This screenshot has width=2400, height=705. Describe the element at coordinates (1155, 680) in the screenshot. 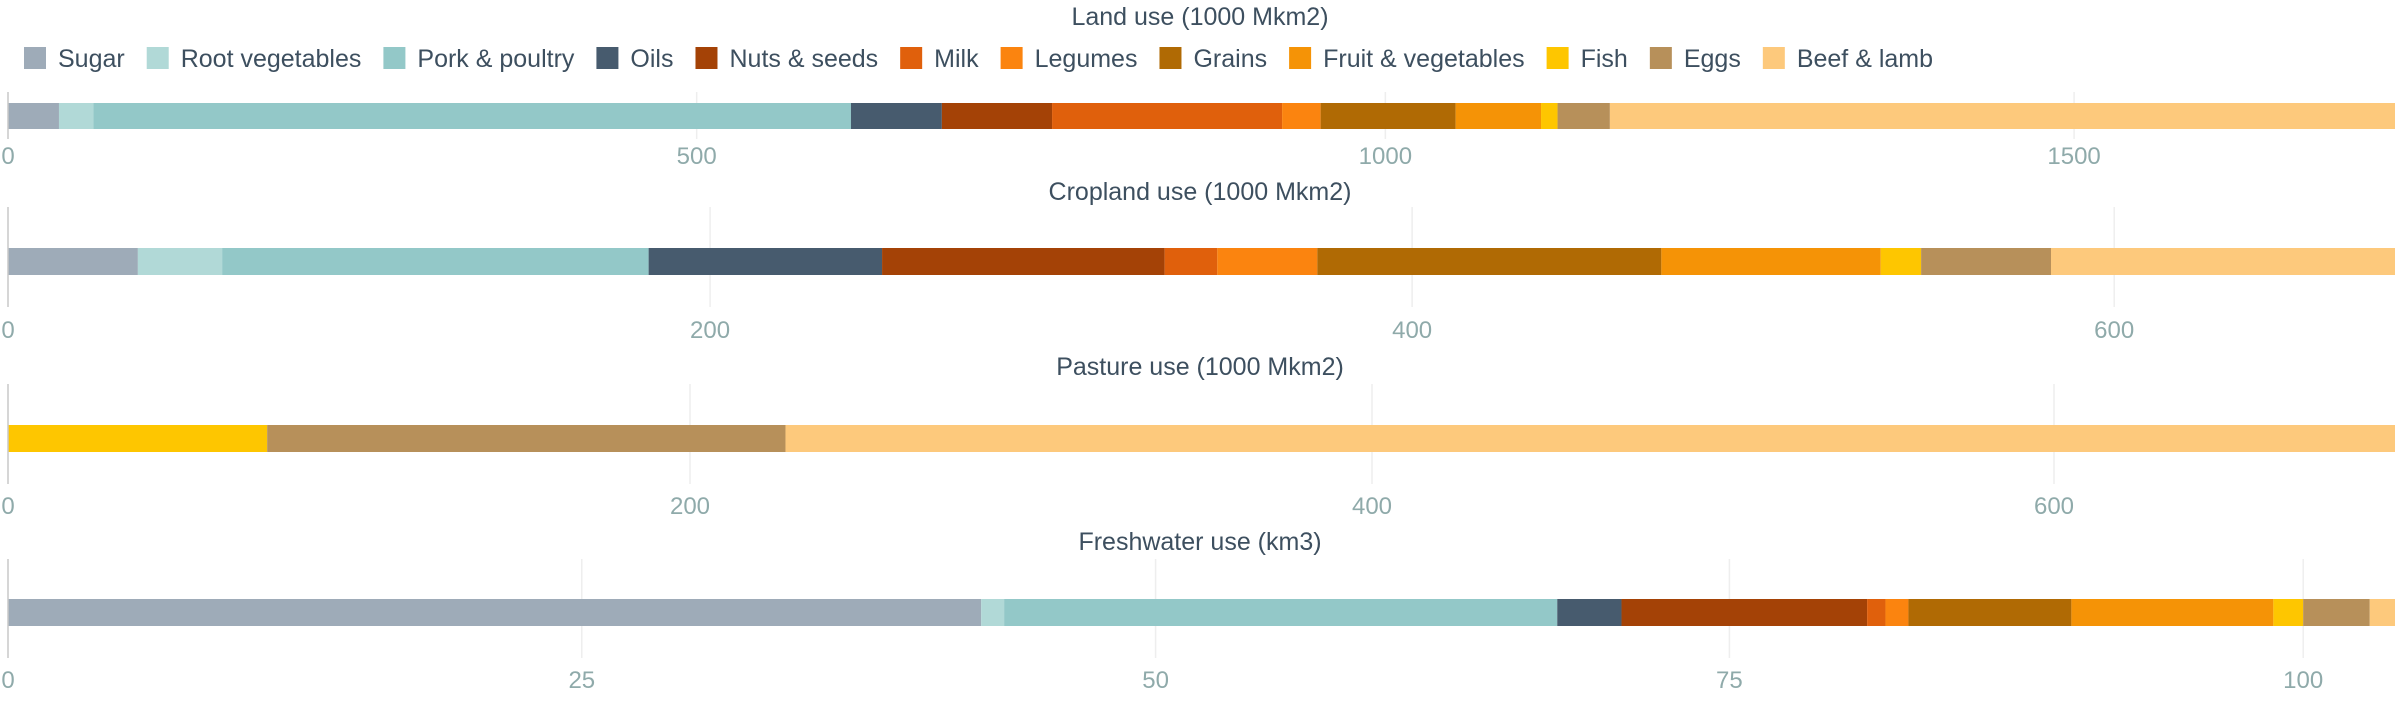

I see `tick-label: 50` at that location.